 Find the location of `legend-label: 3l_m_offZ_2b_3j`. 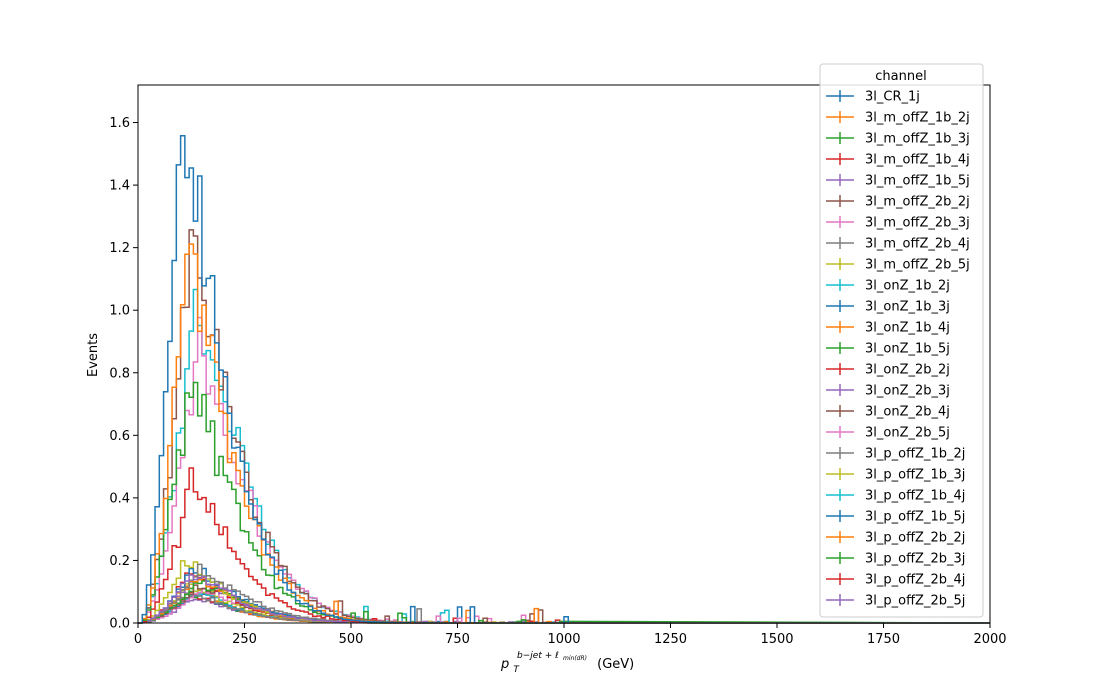

legend-label: 3l_m_offZ_2b_3j is located at coordinates (917, 223).